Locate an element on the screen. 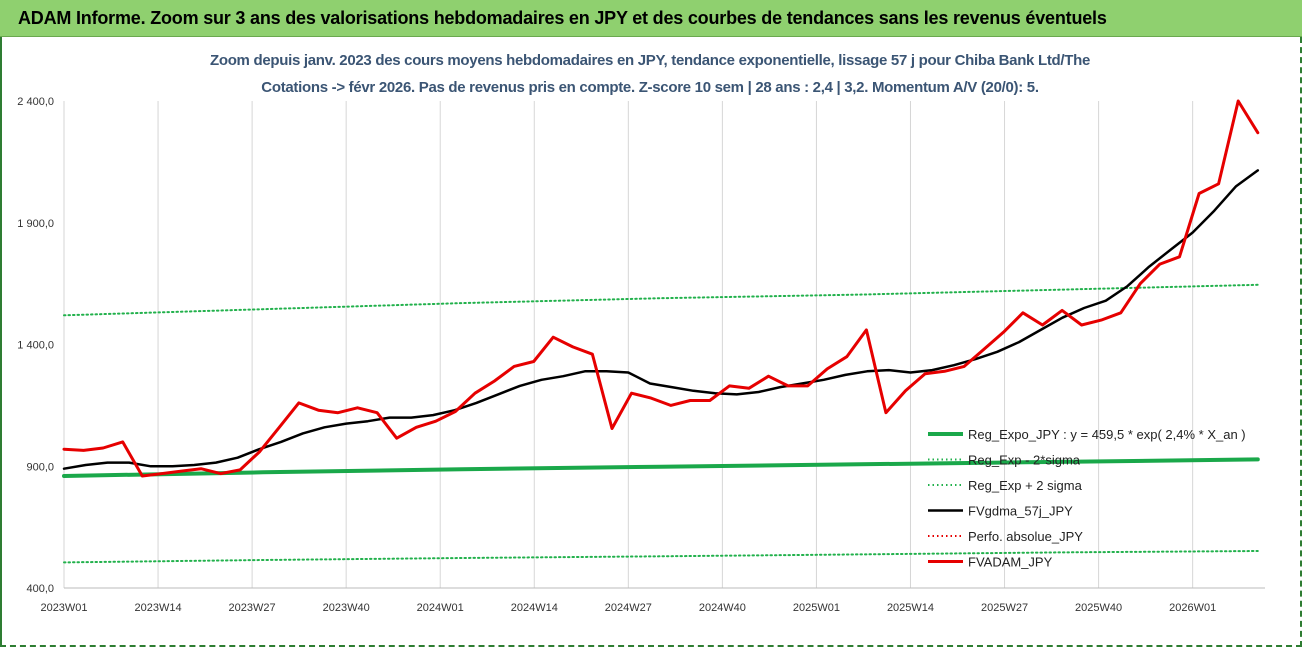 This screenshot has width=1302, height=647. x-tick-label: 2024W40 is located at coordinates (722, 608).